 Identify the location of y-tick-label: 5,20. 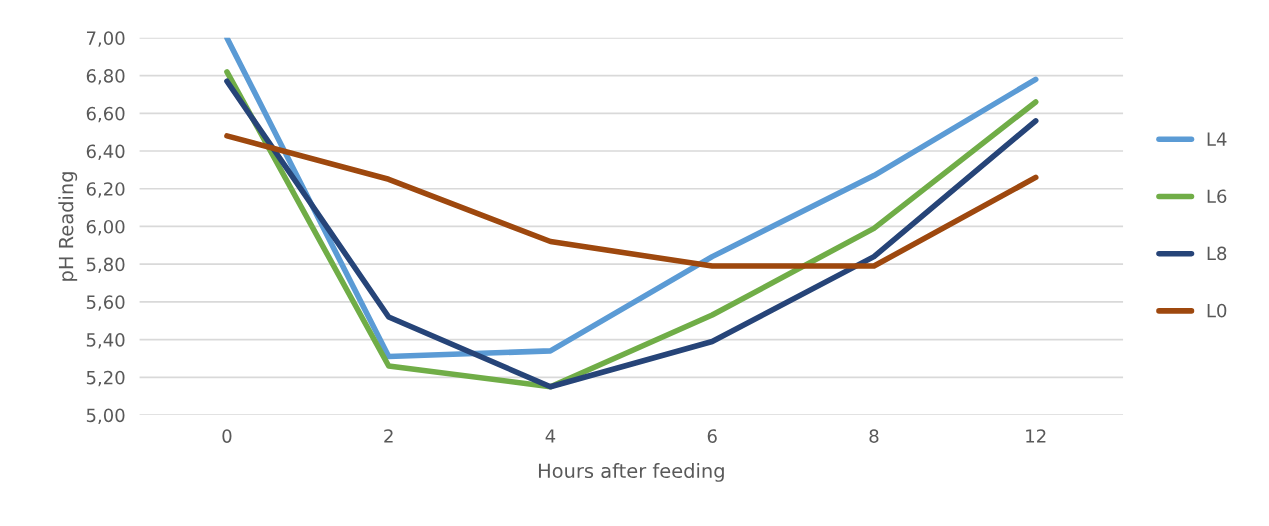
(105, 378).